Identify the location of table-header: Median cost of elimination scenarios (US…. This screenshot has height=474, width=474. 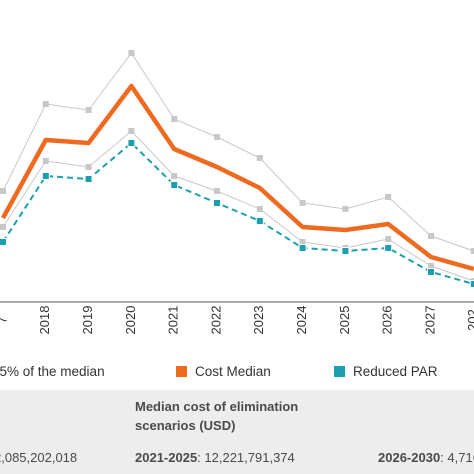
(217, 416).